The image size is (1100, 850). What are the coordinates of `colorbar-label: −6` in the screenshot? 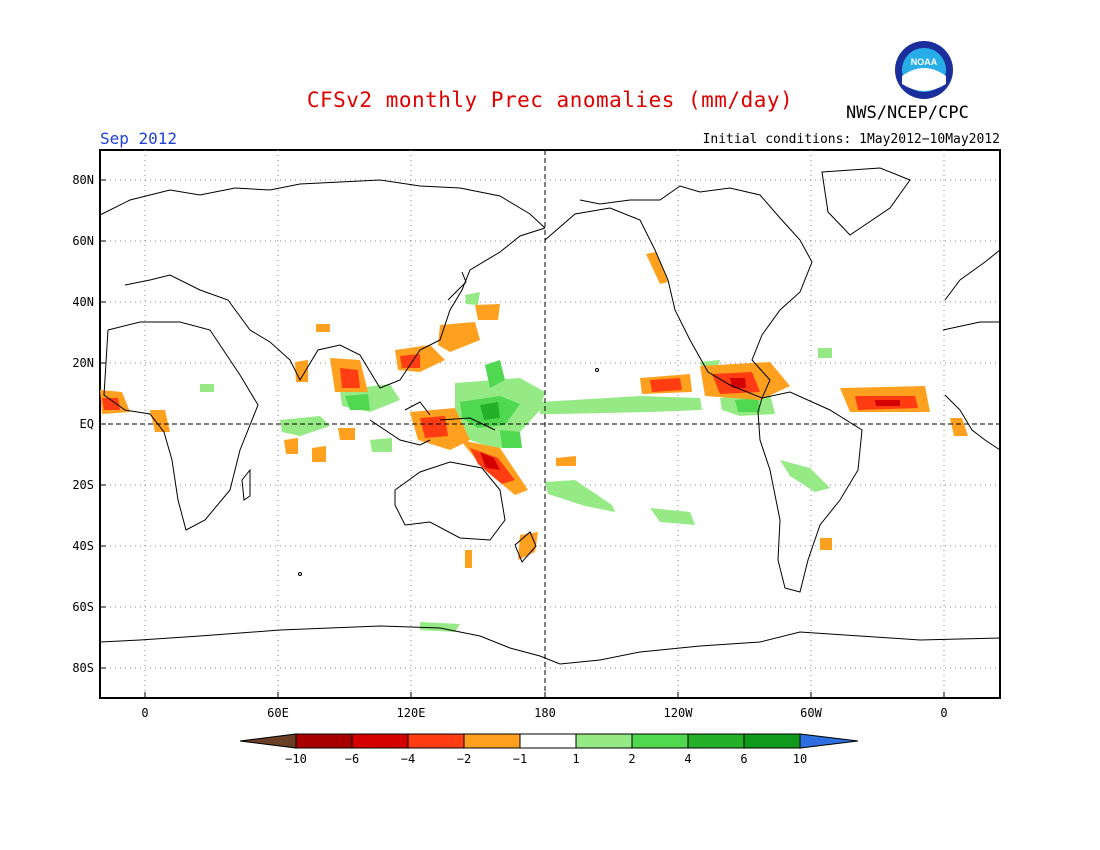 It's located at (352, 759).